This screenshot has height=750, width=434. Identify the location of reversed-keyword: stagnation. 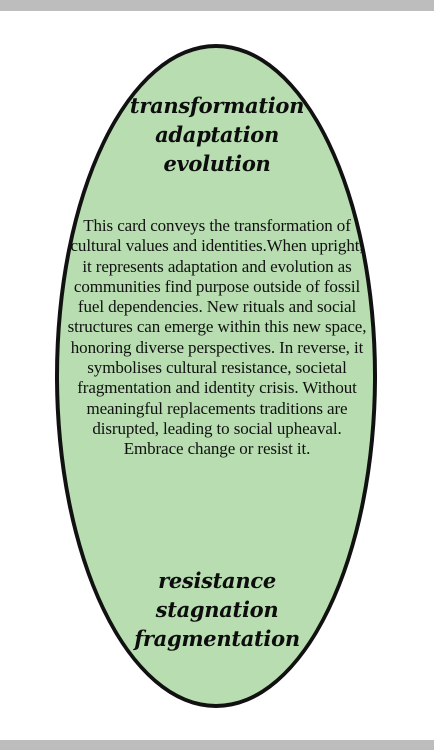
(217, 609).